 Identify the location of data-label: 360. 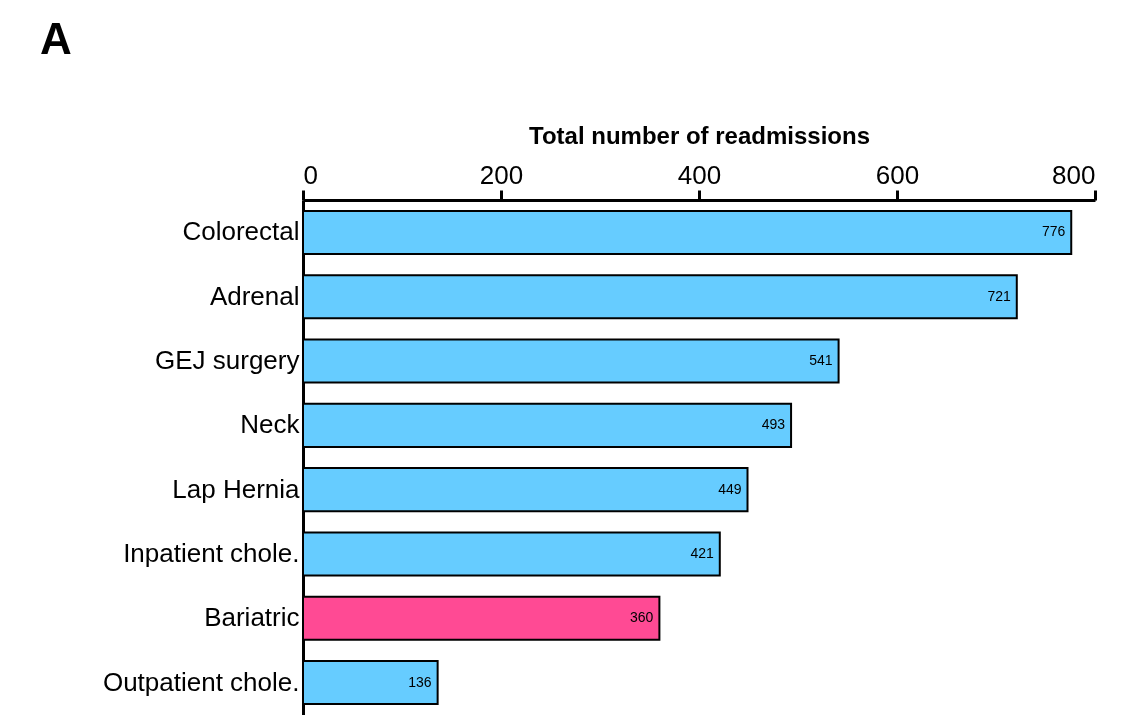
(642, 617).